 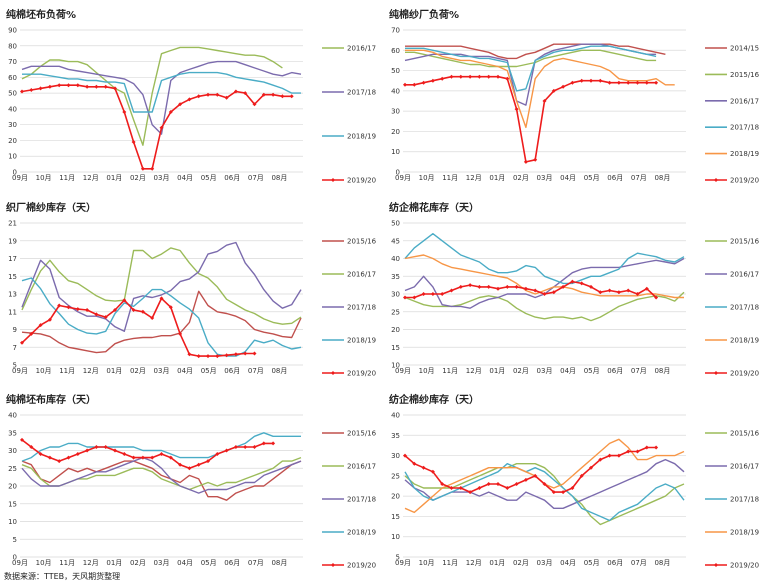 What do you see at coordinates (395, 312) in the screenshot?
I see `y-tick-label: 25` at bounding box center [395, 312].